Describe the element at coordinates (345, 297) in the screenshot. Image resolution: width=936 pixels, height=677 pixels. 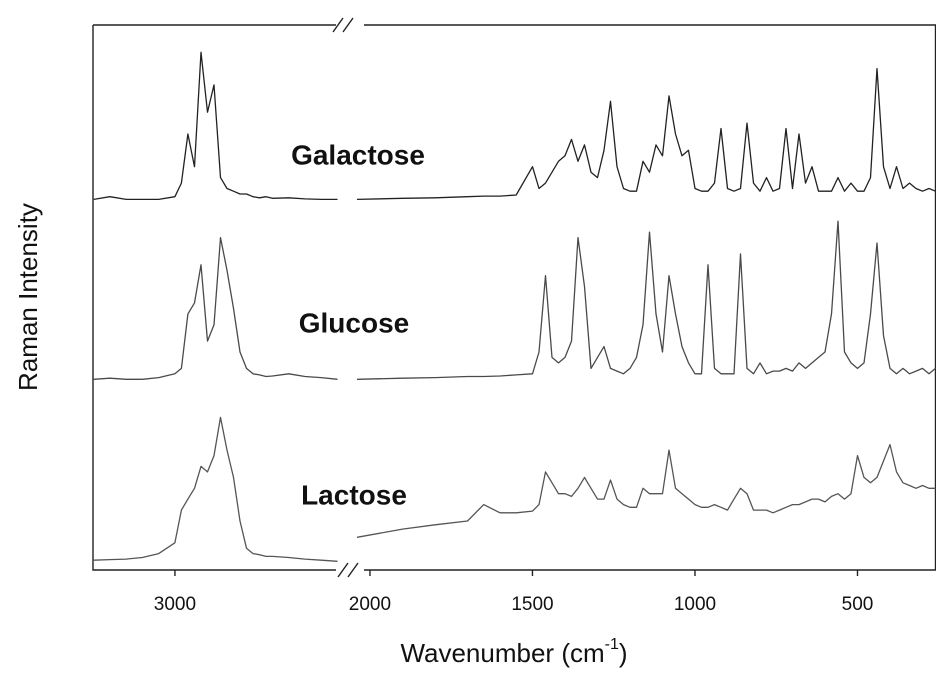
I see `axis-break` at that location.